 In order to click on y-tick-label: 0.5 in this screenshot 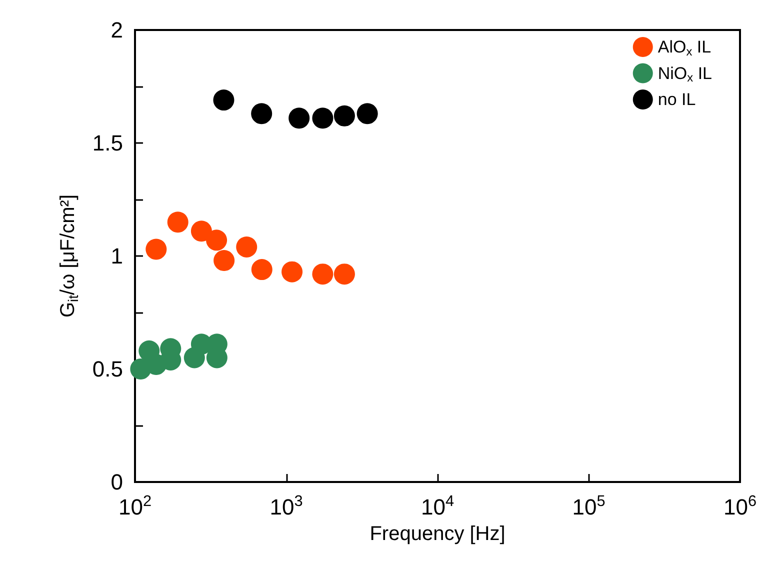, I will do `click(107, 369)`.